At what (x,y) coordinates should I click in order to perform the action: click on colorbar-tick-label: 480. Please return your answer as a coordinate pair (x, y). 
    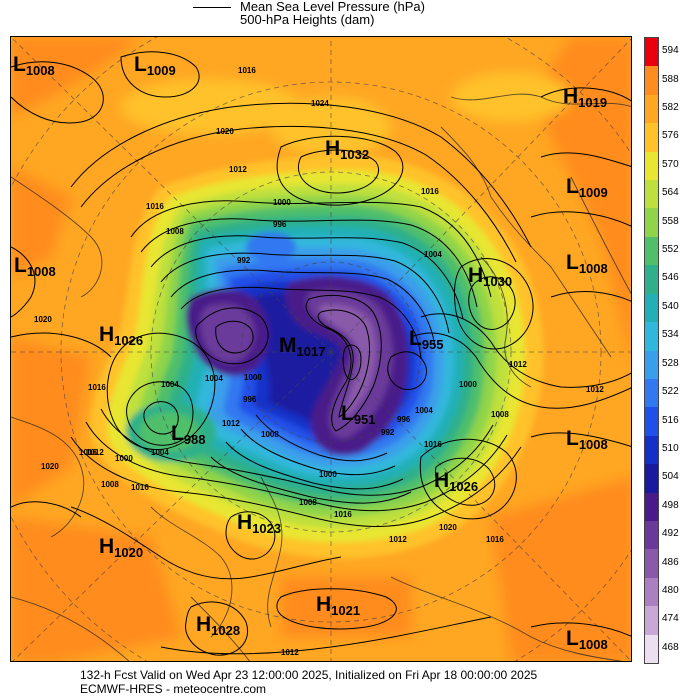
    Looking at the image, I should click on (670, 590).